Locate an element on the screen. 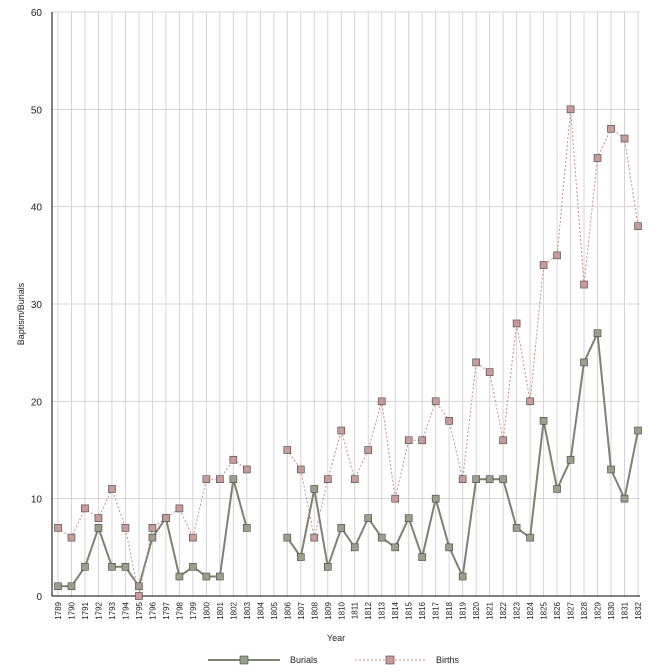  x-tick-label: 1810 is located at coordinates (341, 610).